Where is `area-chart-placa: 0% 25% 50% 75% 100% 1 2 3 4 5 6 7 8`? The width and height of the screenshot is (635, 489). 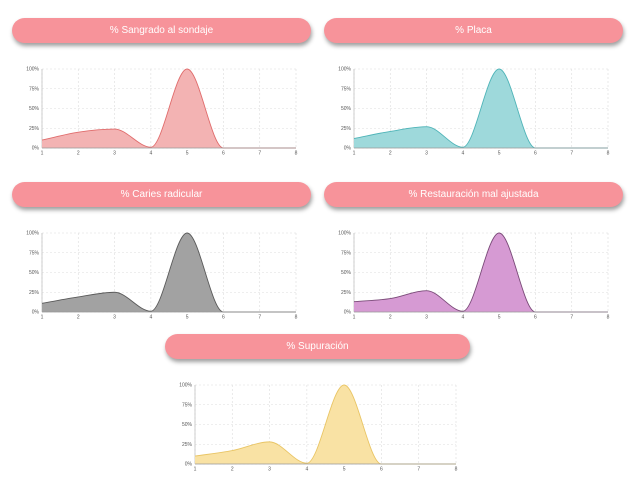
area-chart-placa: 0% 25% 50% 75% 100% 1 2 3 4 5 6 7 8 is located at coordinates (474, 112).